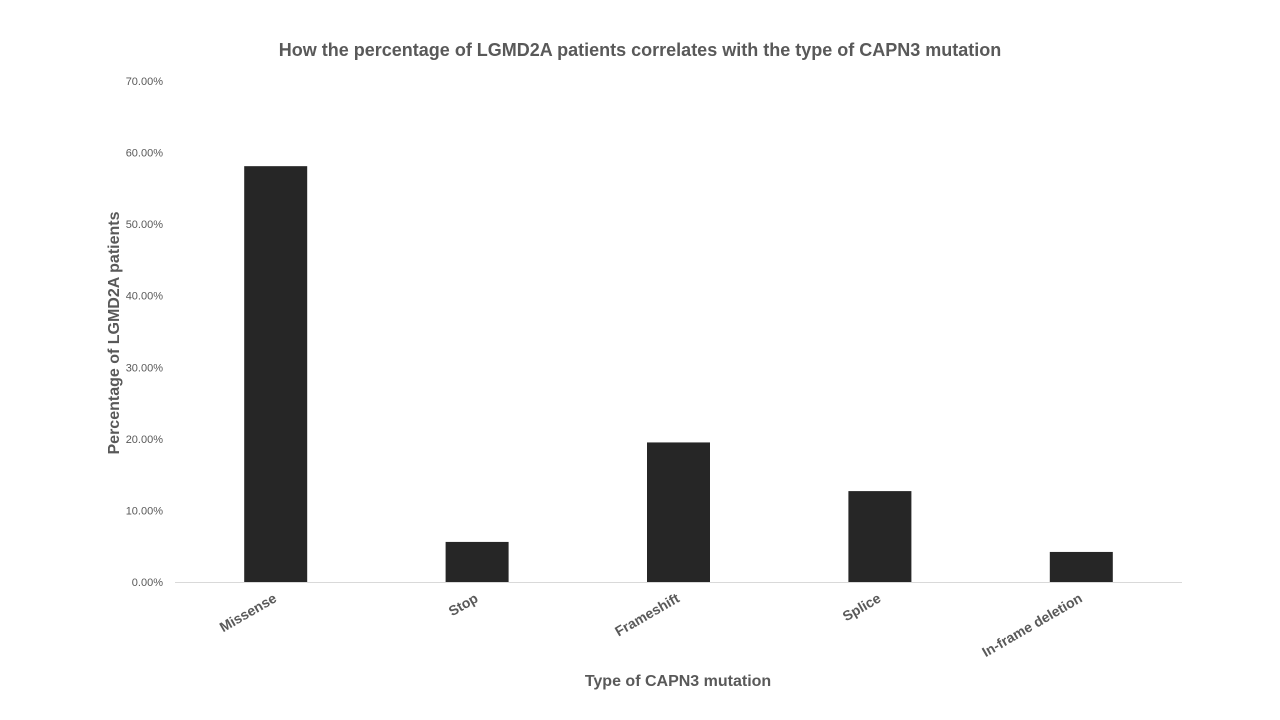  What do you see at coordinates (463, 604) in the screenshot?
I see `x-tick-label: Stop` at bounding box center [463, 604].